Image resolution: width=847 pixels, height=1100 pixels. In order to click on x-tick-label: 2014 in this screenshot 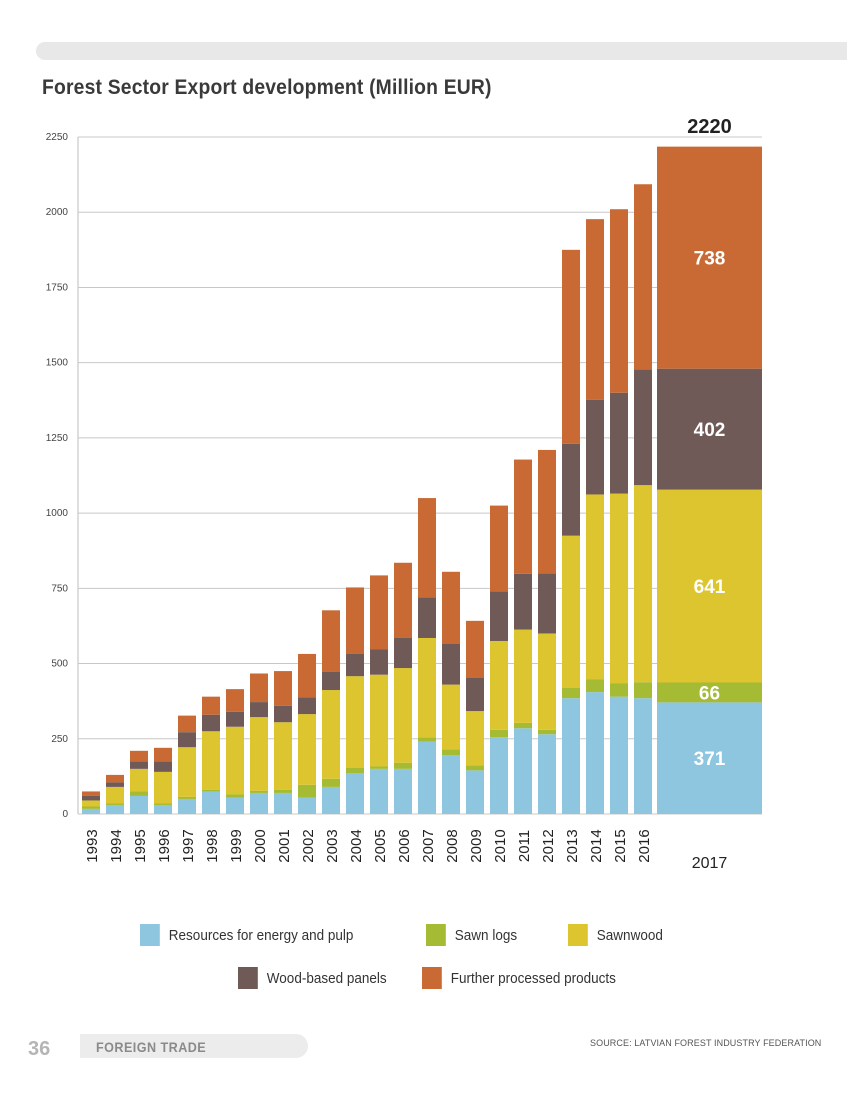, I will do `click(596, 845)`.